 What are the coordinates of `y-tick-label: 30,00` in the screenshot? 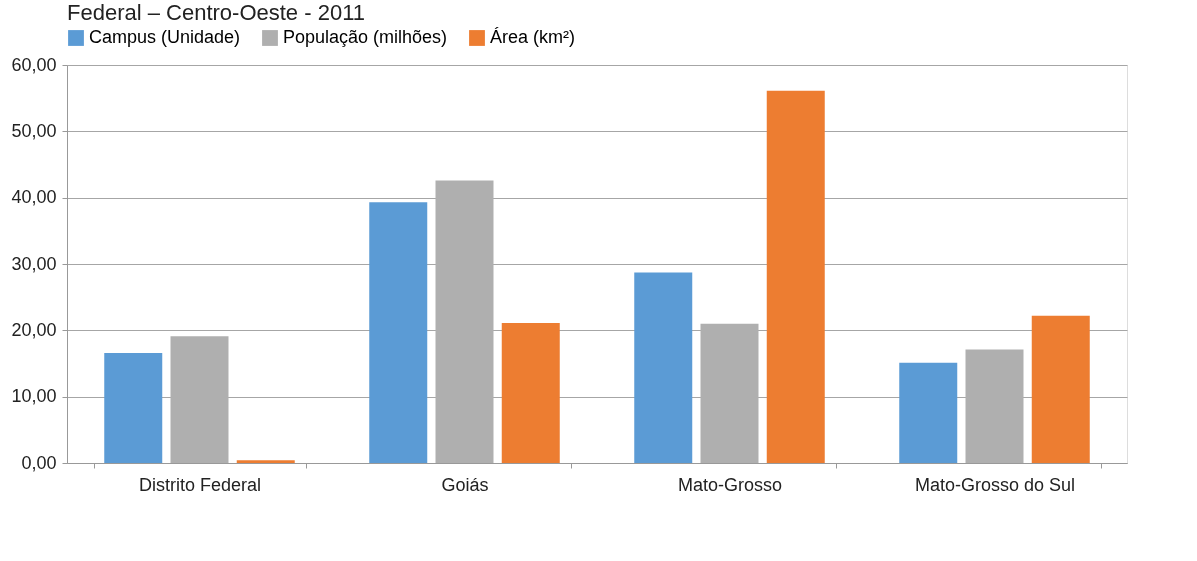 It's located at (34, 263).